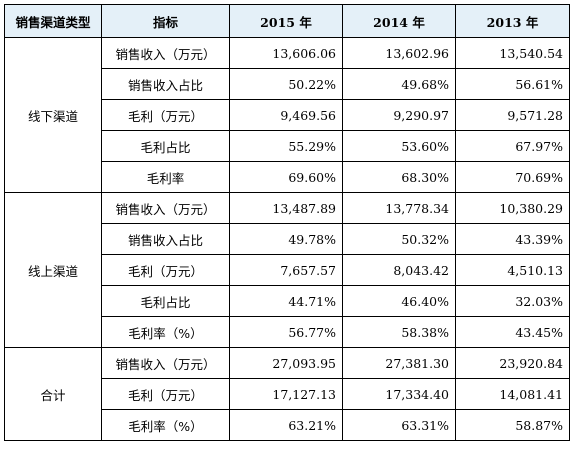 Image resolution: width=570 pixels, height=455 pixels. I want to click on header-2015: 2015 年, so click(286, 21).